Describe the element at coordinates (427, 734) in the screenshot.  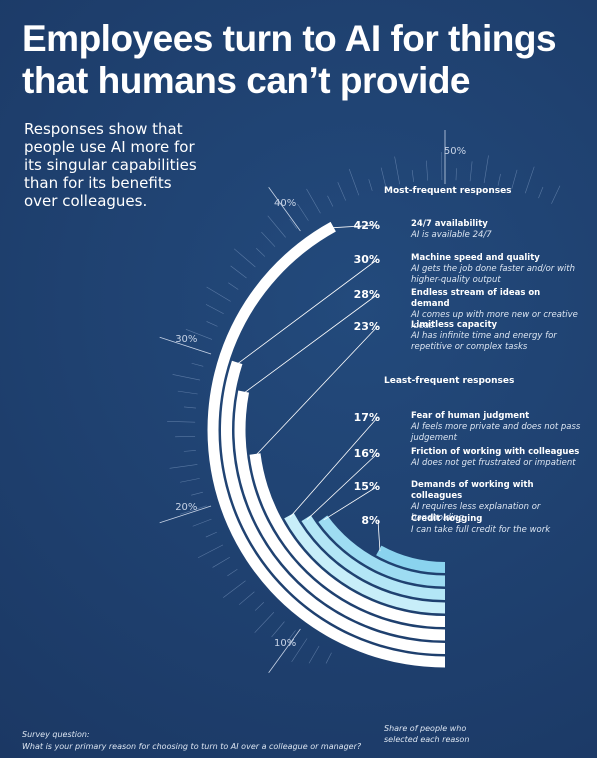
I see `axis-label: Share of people who selected each reason` at that location.